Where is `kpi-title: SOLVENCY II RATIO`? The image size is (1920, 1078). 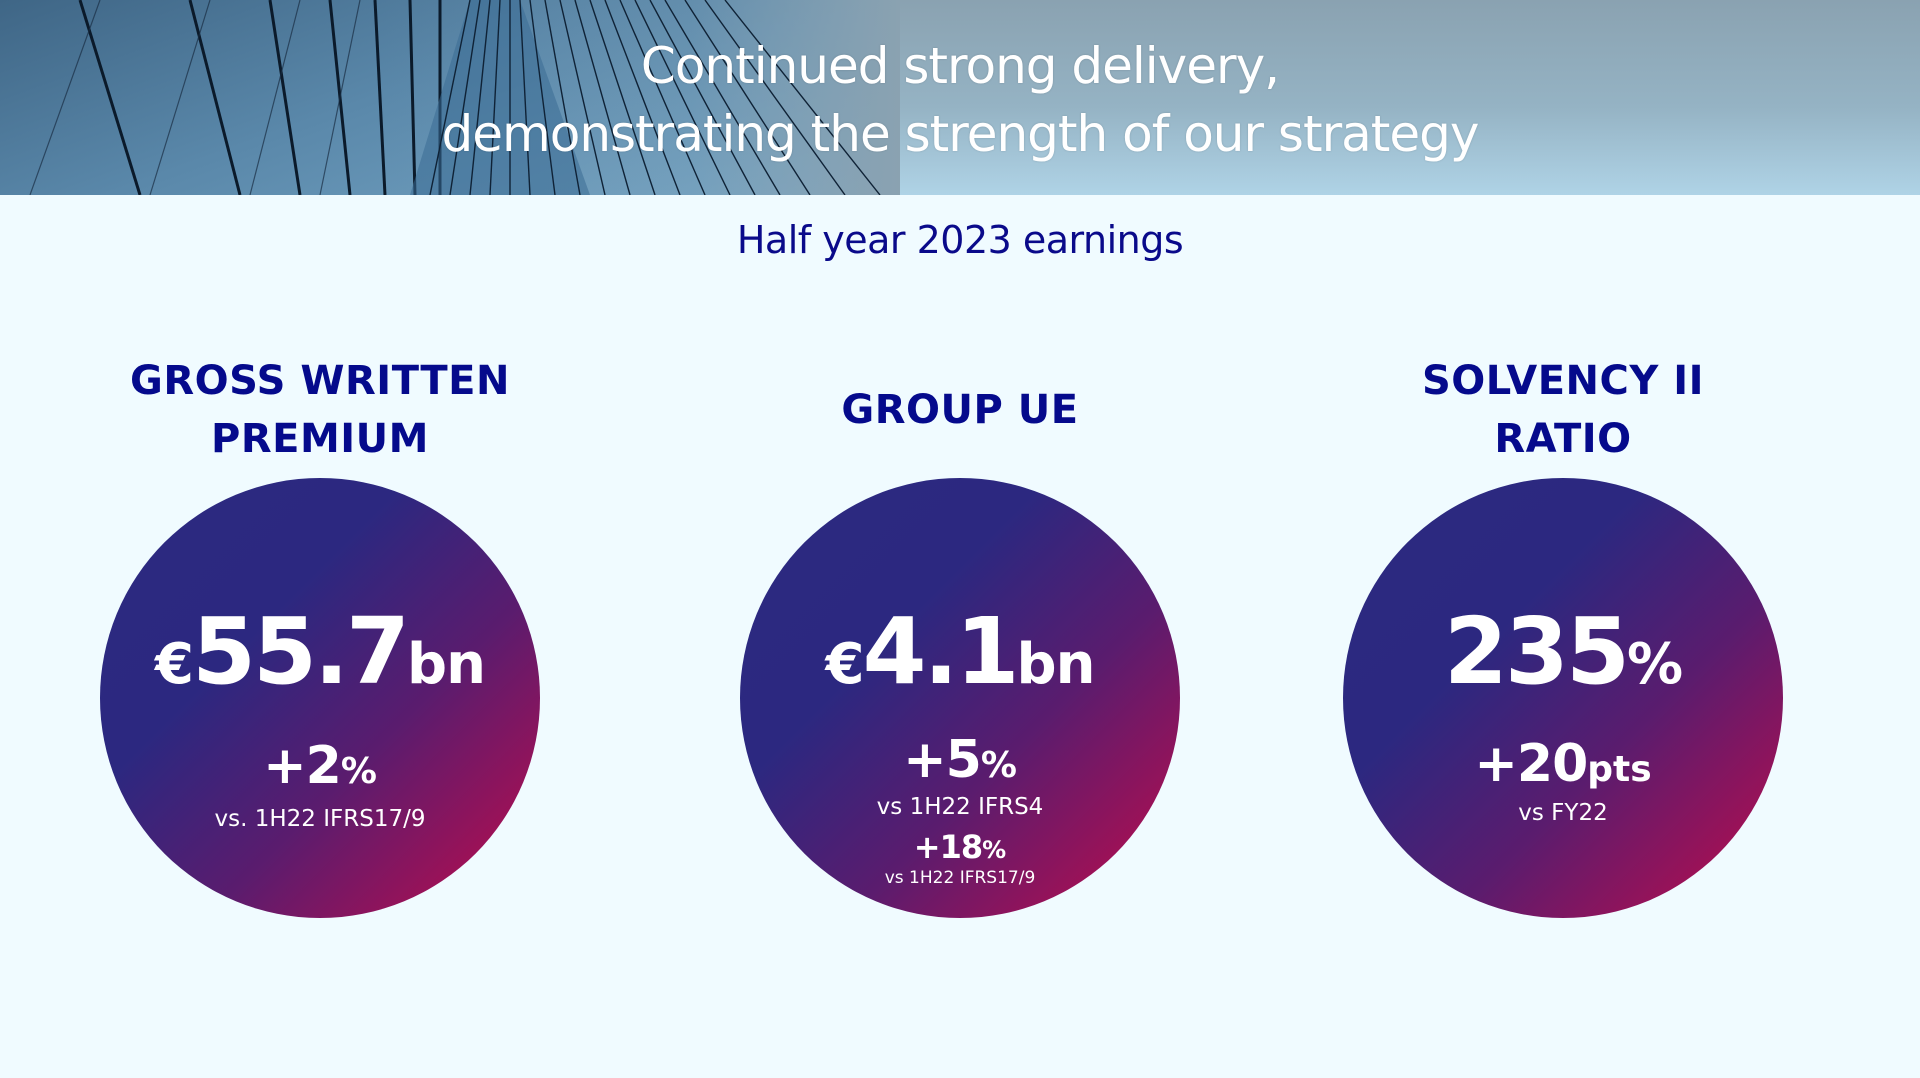 kpi-title: SOLVENCY II RATIO is located at coordinates (1563, 410).